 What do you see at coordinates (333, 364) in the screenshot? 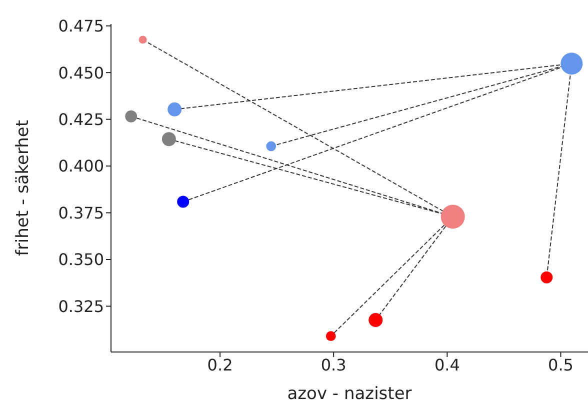
I see `x-tick-label: 0.3` at bounding box center [333, 364].